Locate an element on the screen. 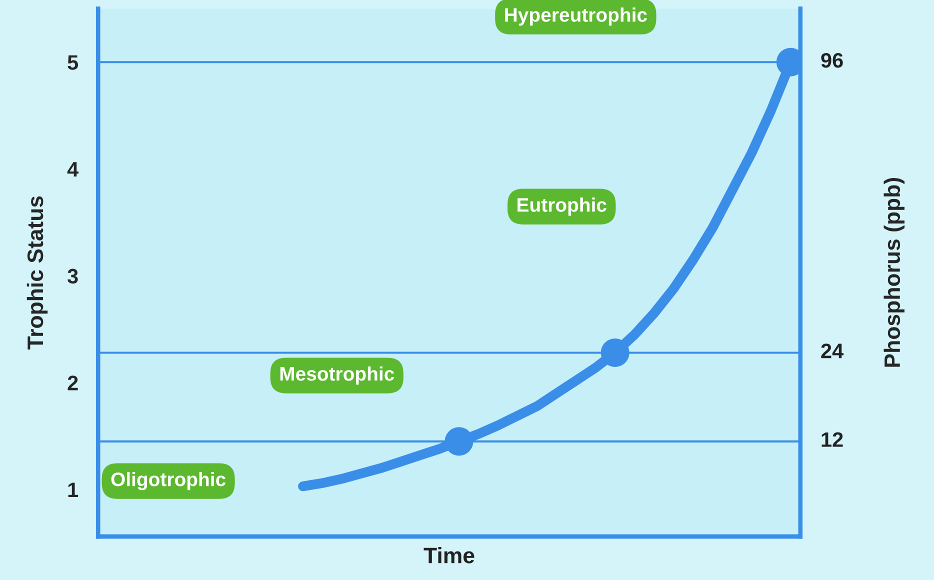 The width and height of the screenshot is (934, 580). y-tick-label: 2 is located at coordinates (73, 383).